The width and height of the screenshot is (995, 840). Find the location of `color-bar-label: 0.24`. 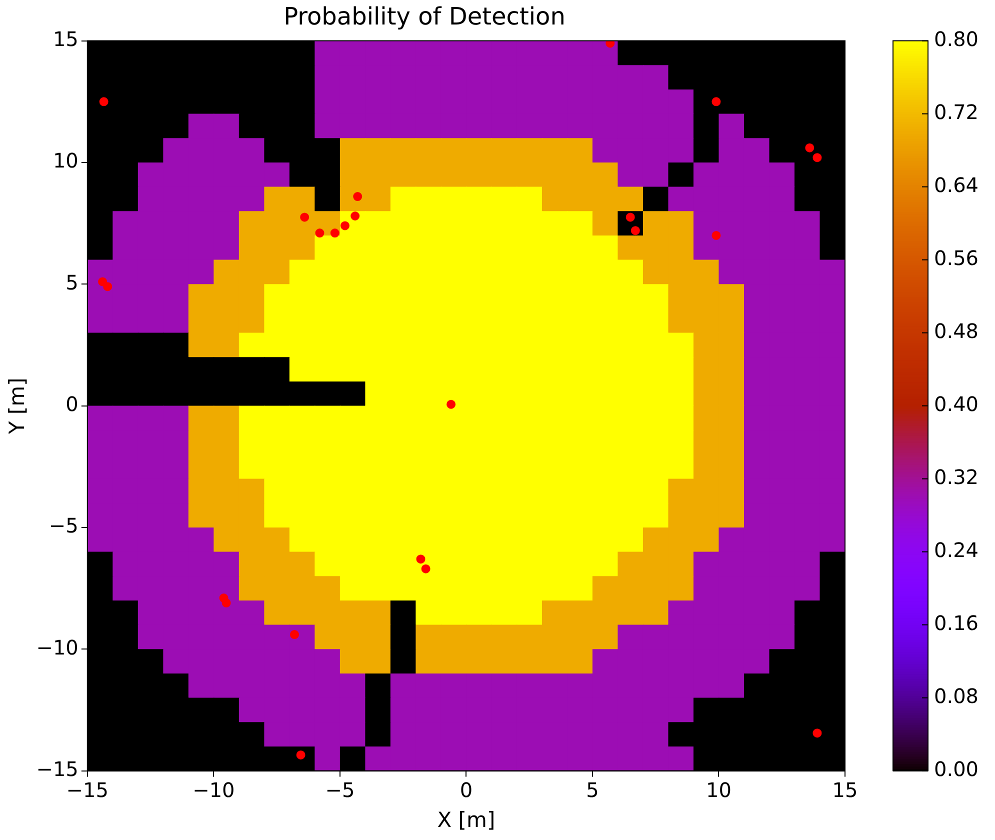

color-bar-label: 0.24 is located at coordinates (956, 550).